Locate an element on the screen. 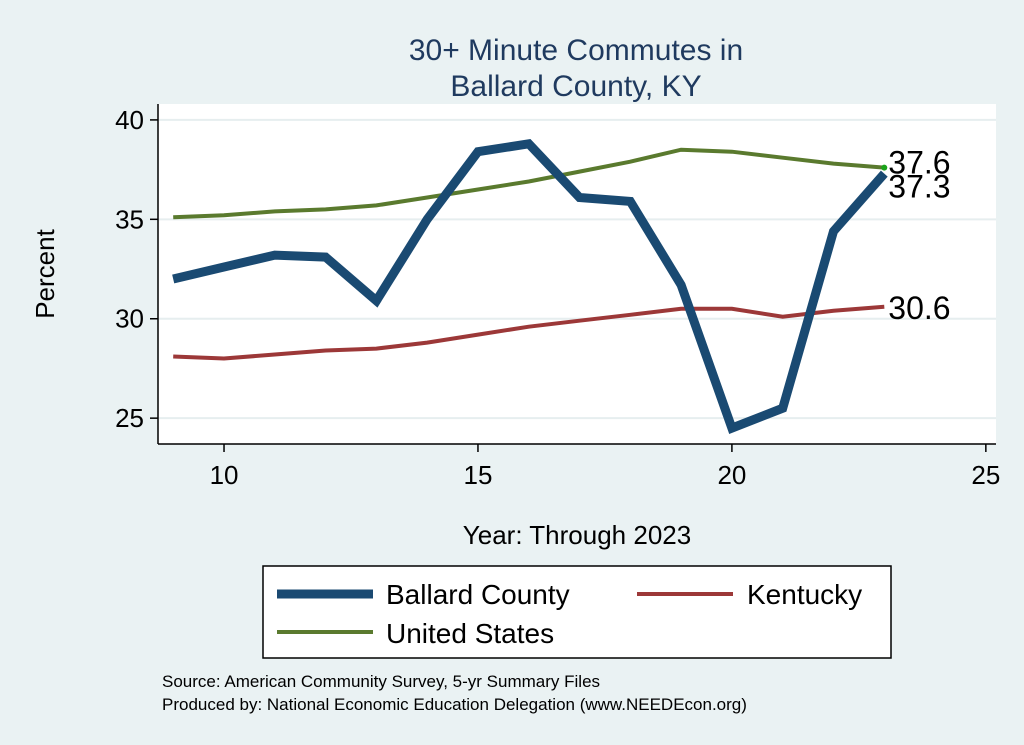 The height and width of the screenshot is (745, 1024). end-label-ballard-county: 37.3 is located at coordinates (919, 187).